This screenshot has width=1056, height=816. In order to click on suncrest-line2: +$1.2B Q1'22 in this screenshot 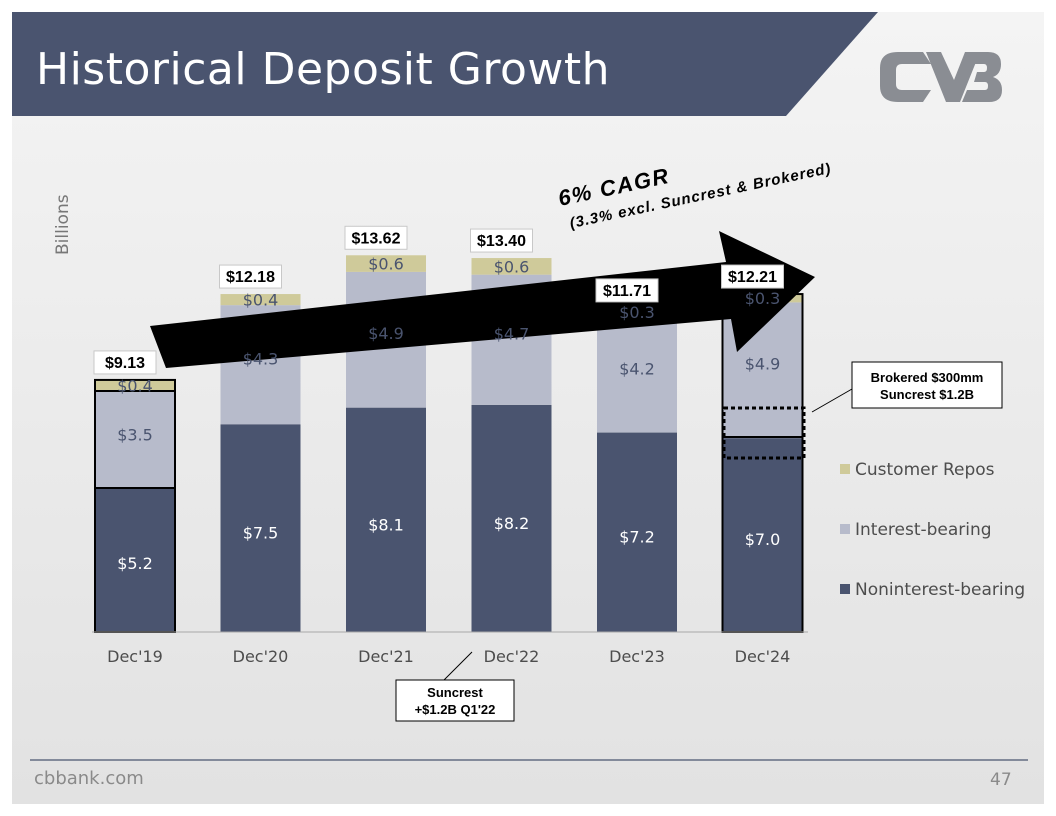, I will do `click(455, 709)`.